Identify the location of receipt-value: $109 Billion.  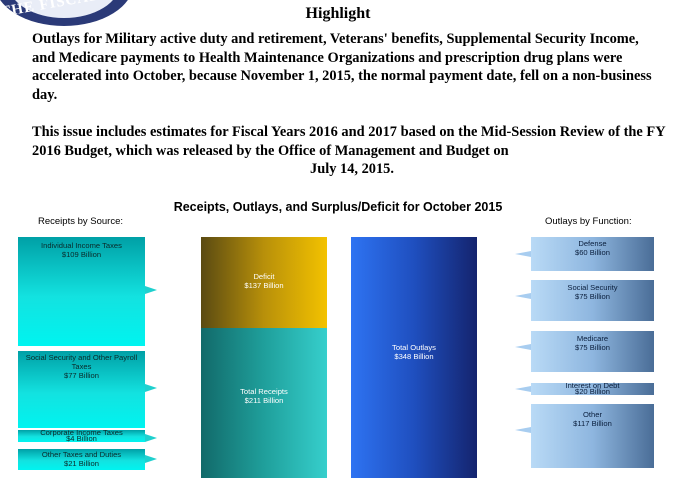
(81, 254).